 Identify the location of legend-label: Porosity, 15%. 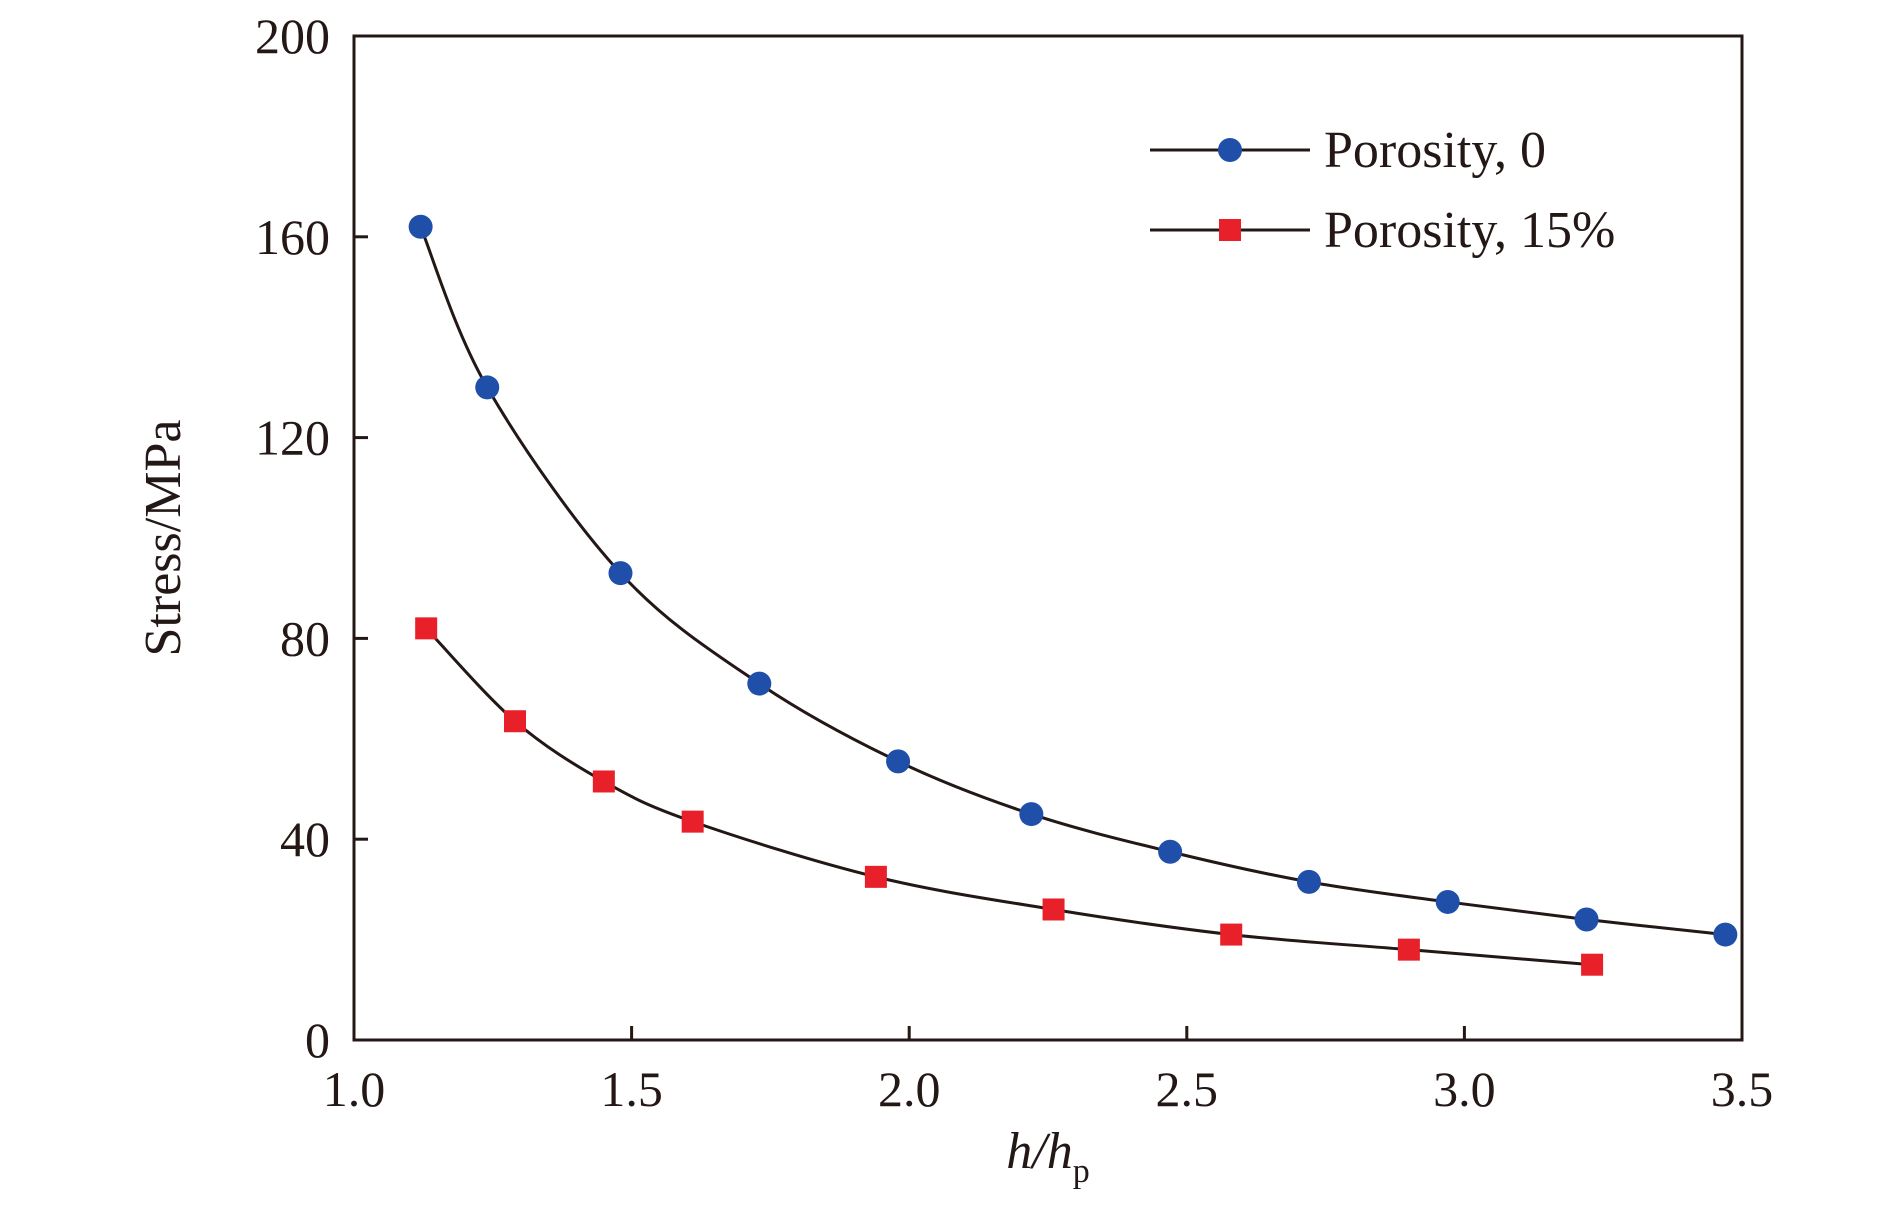
(1469, 230).